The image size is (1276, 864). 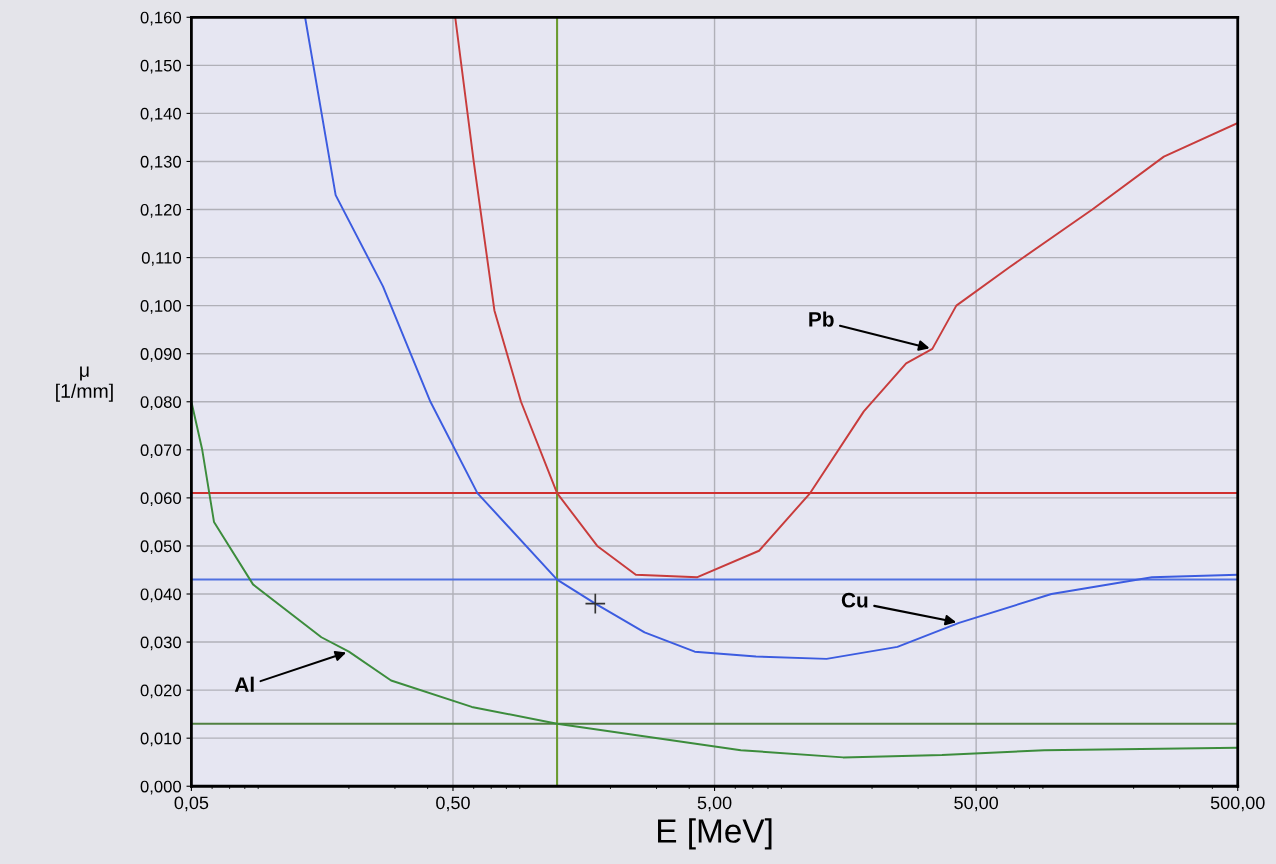 I want to click on y-tick-label: 0,060, so click(x=161, y=499).